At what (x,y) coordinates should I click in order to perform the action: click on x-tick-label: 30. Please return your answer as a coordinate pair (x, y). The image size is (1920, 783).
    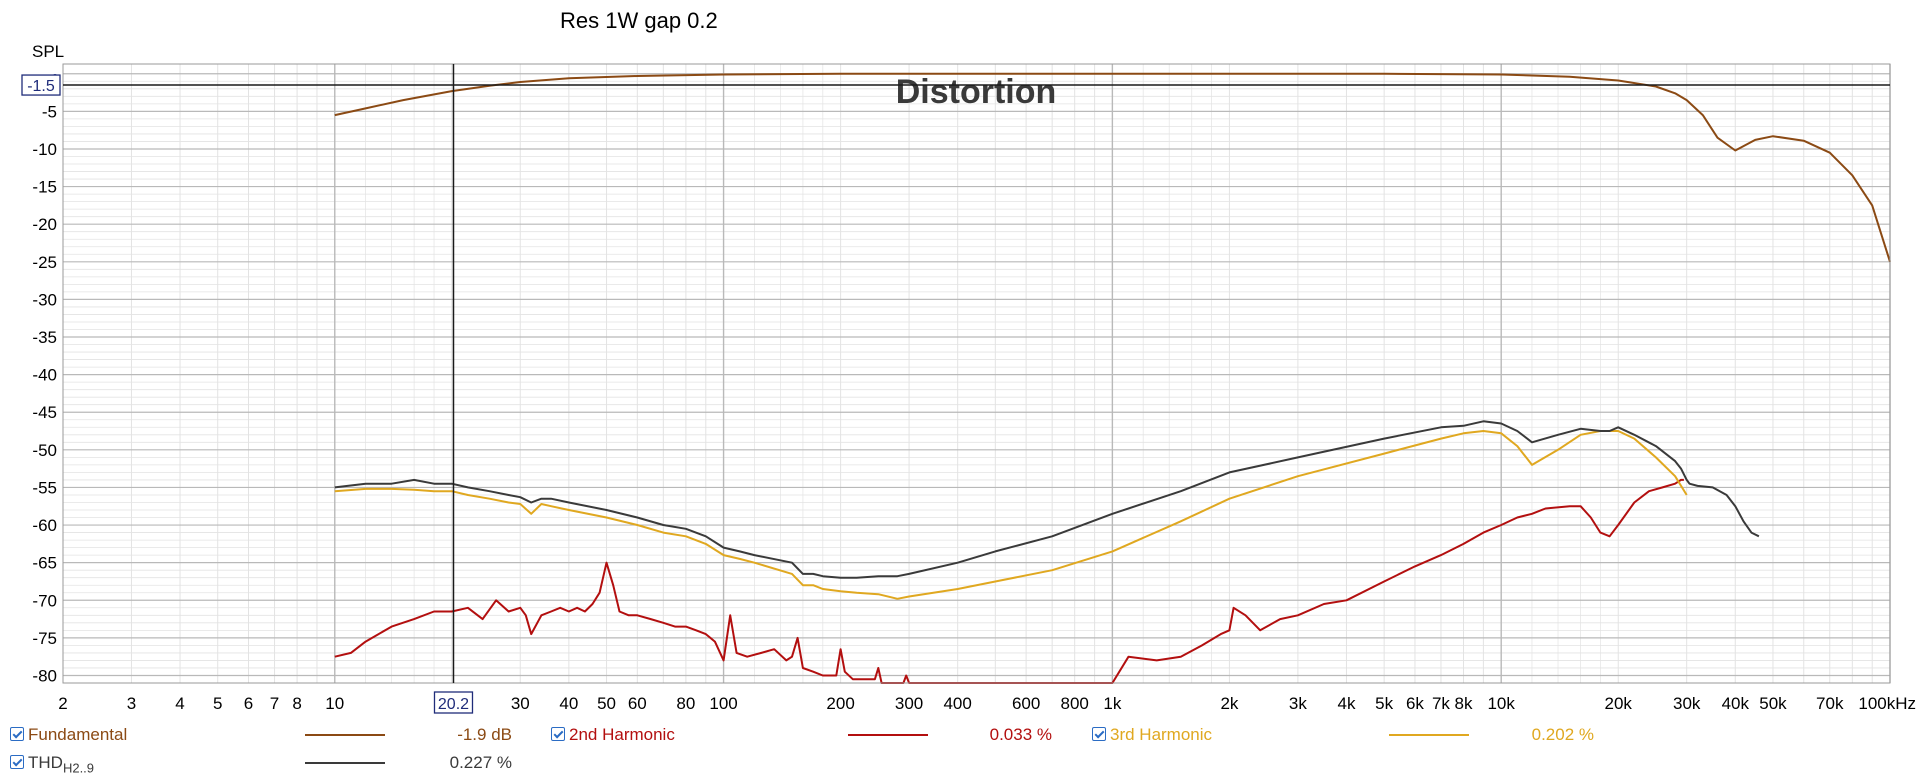
    Looking at the image, I should click on (520, 703).